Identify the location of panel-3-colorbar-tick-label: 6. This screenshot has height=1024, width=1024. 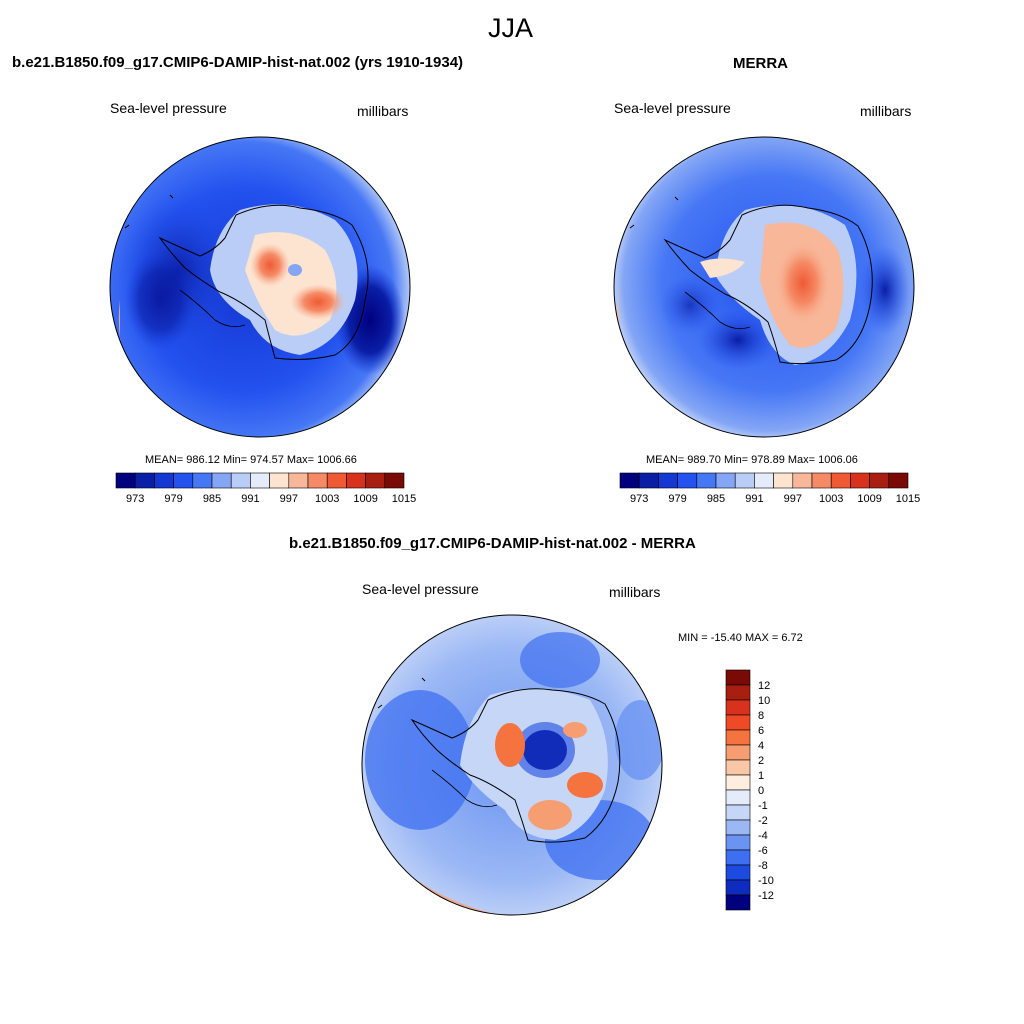
(761, 731).